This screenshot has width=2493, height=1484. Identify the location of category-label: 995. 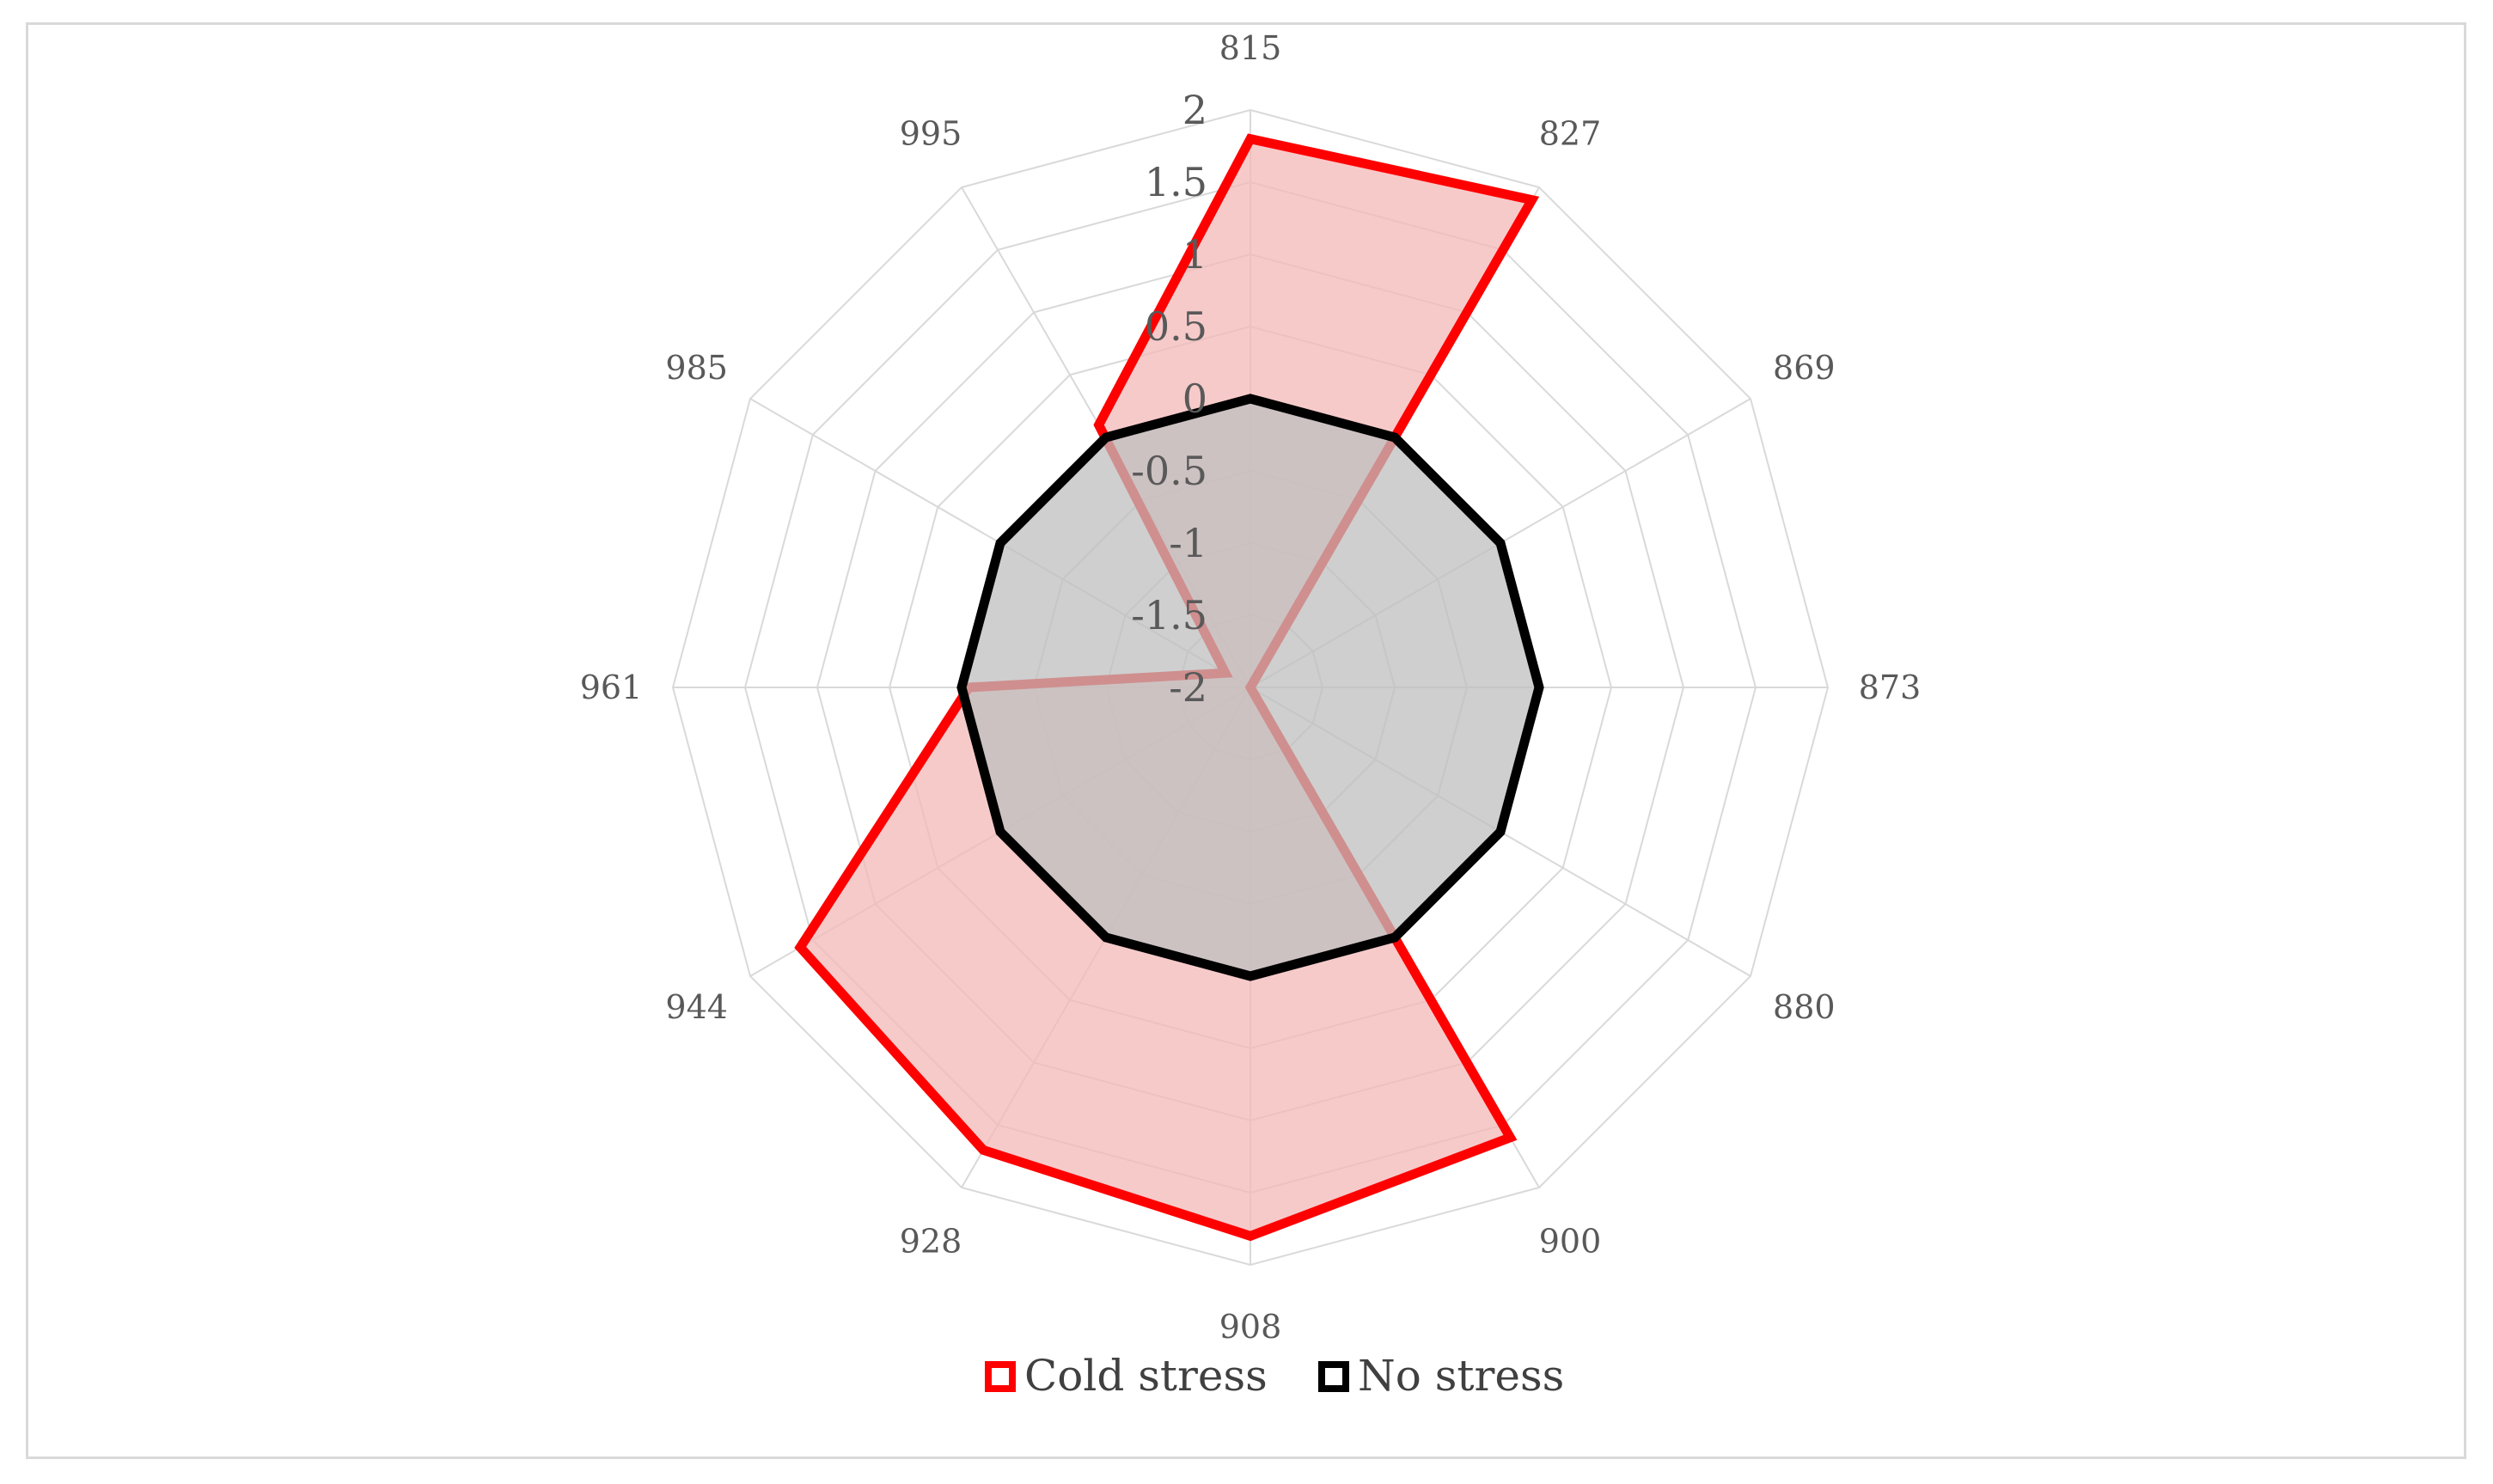
(931, 134).